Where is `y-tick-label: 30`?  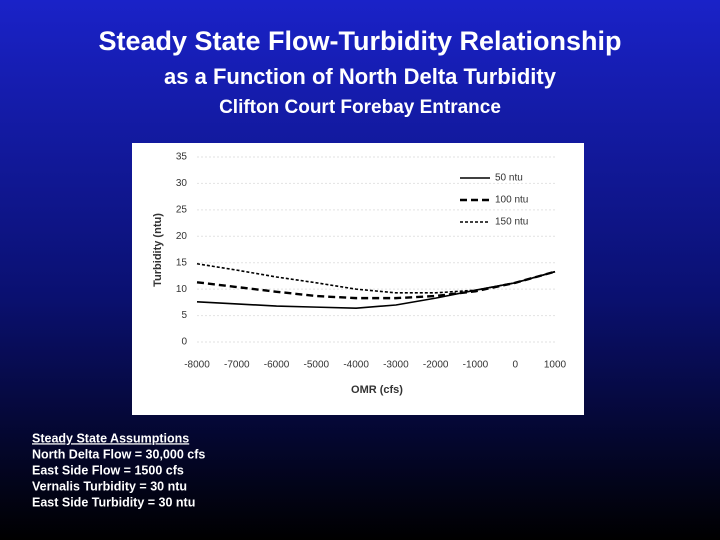
y-tick-label: 30 is located at coordinates (182, 183).